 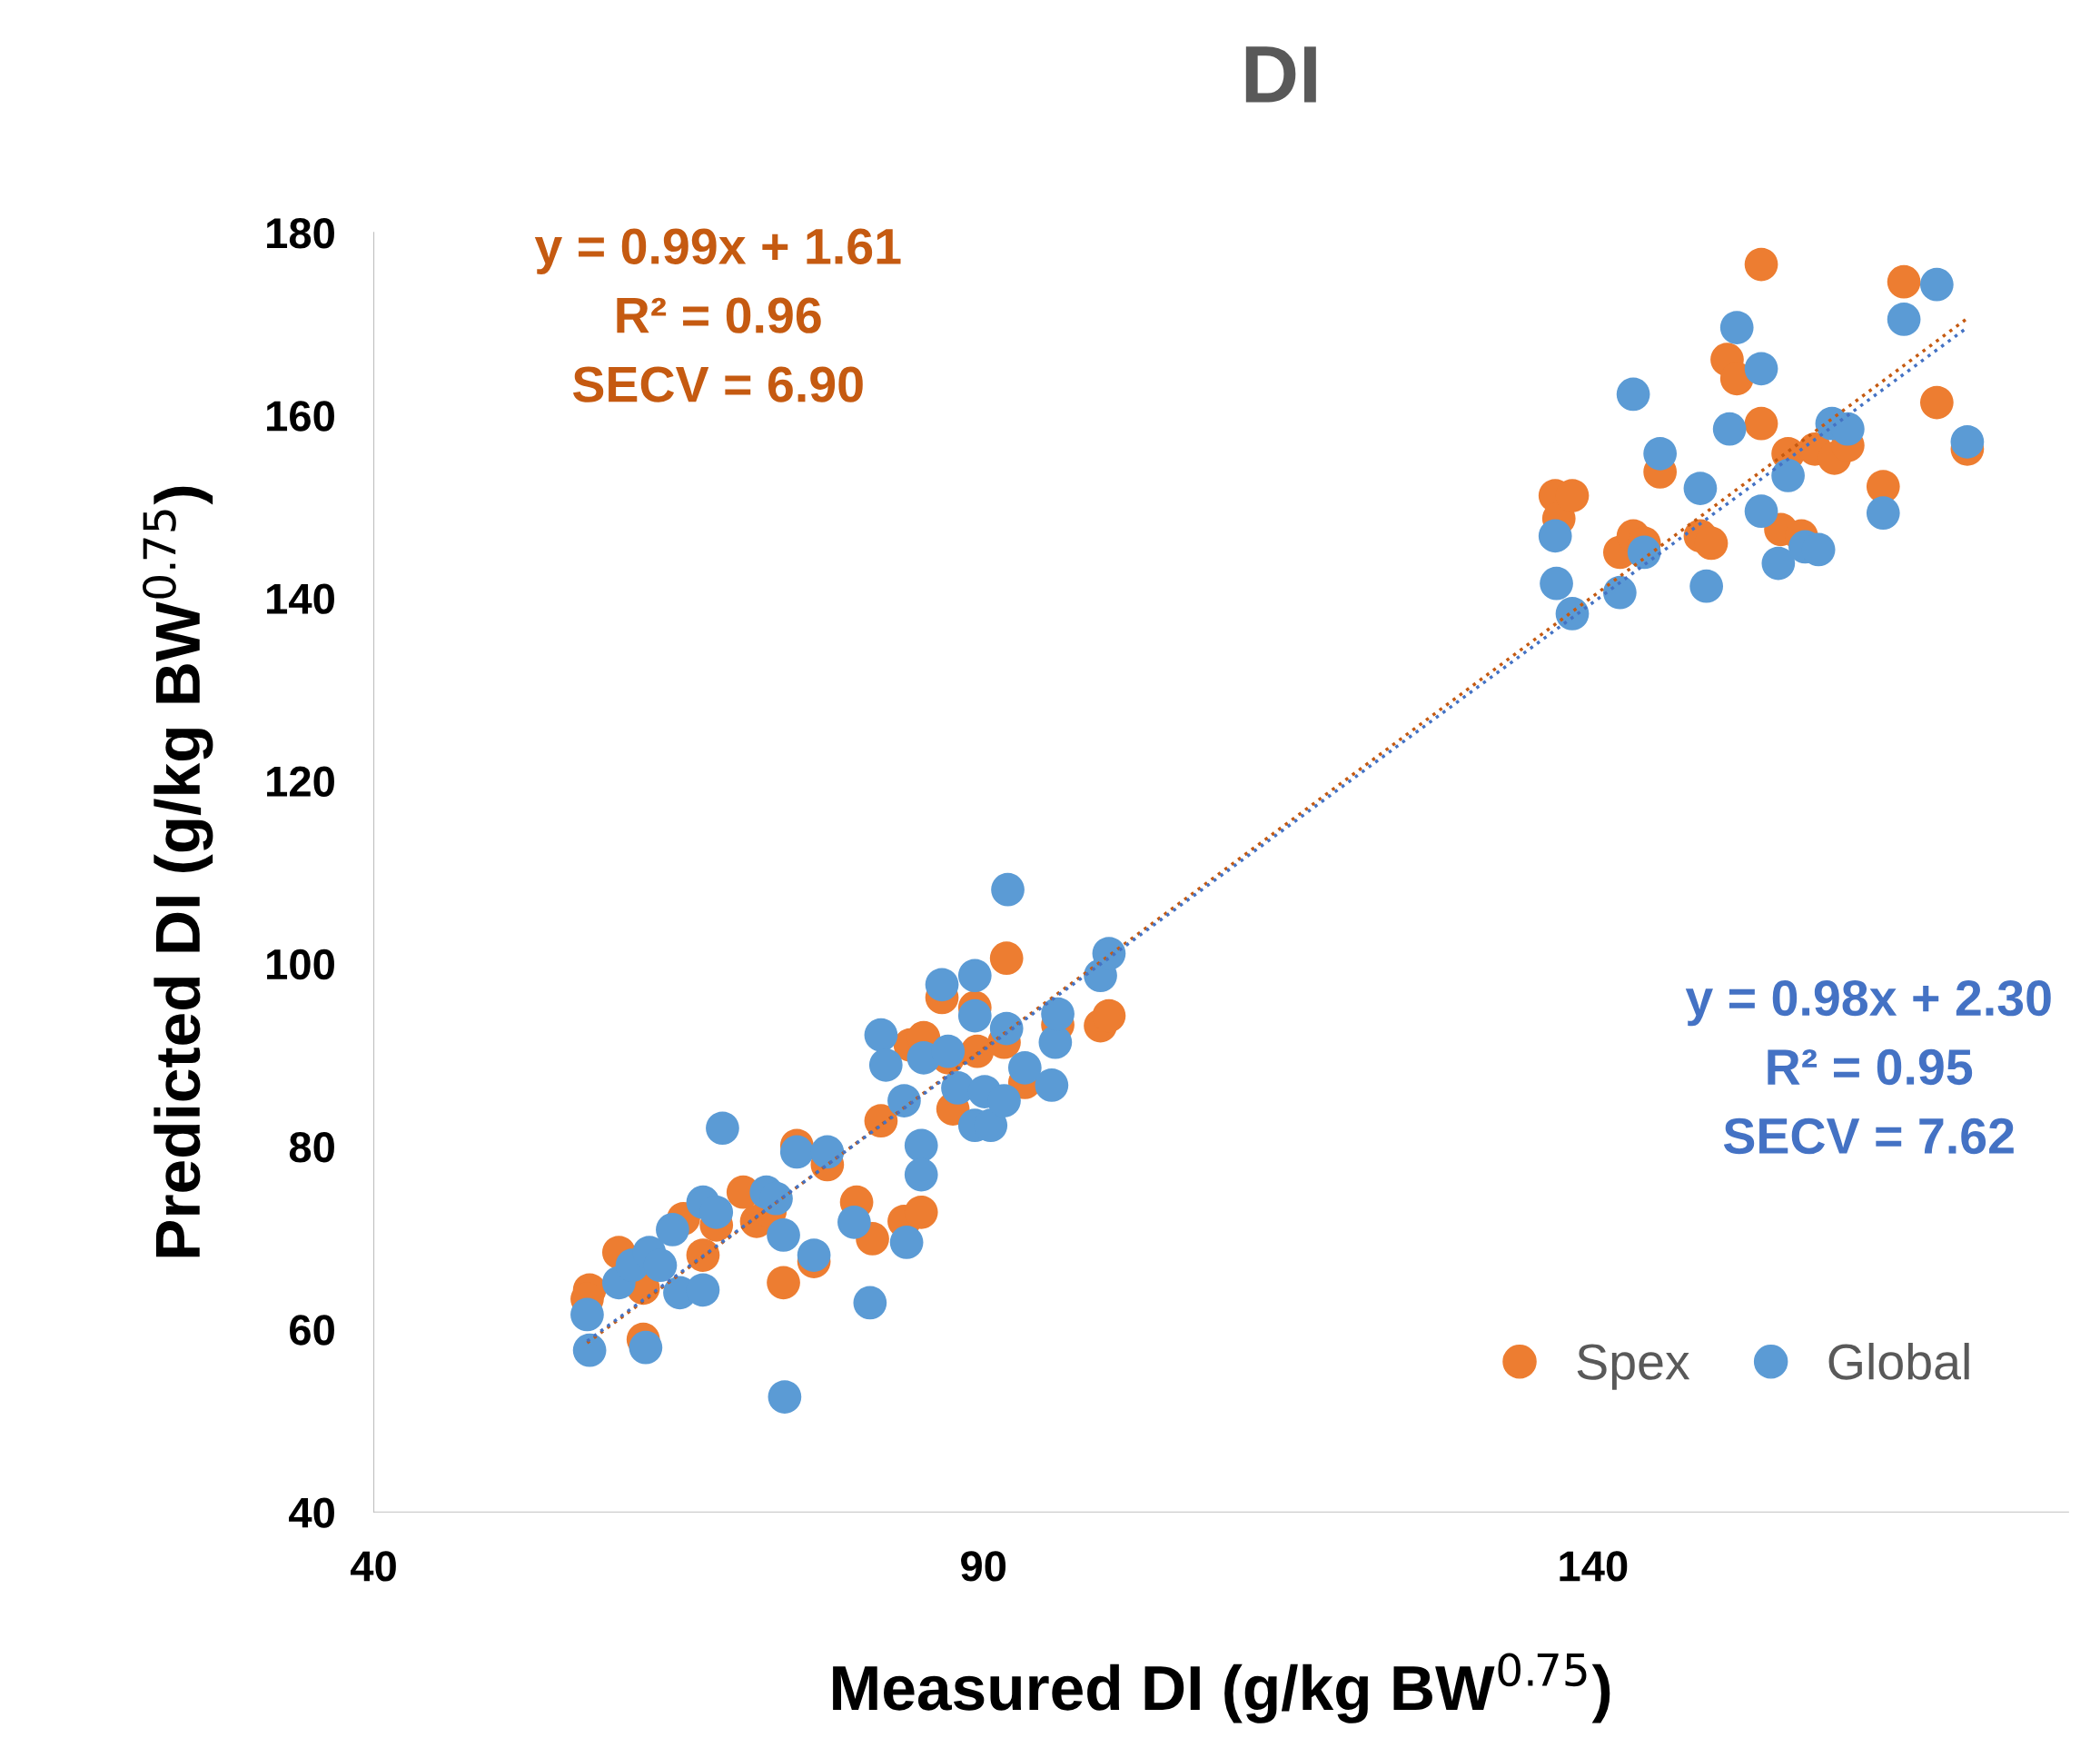 What do you see at coordinates (300, 782) in the screenshot?
I see `y-tick-label: 120` at bounding box center [300, 782].